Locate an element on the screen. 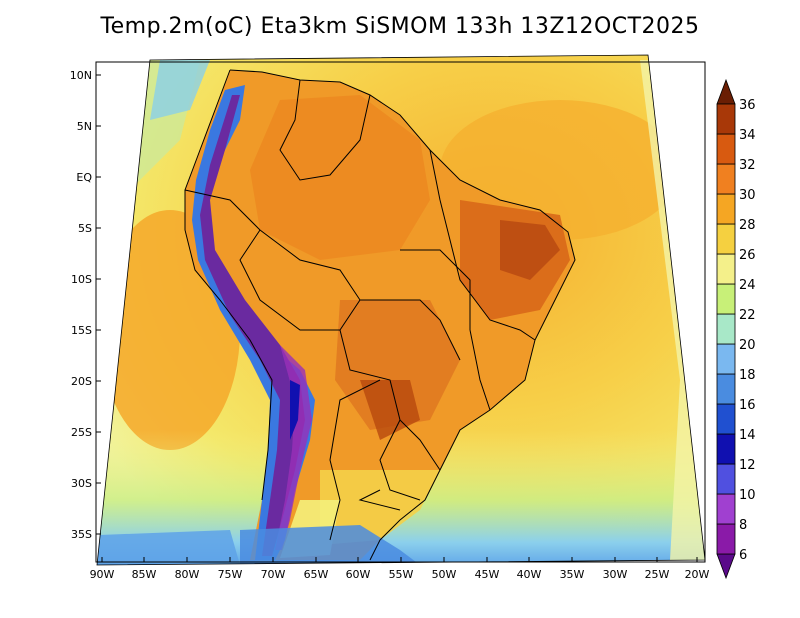 This screenshot has width=800, height=618. latitude-axis: 10N 5N EQ 5S 10S 15S 20S 25S 30S 35S is located at coordinates (85, 305).